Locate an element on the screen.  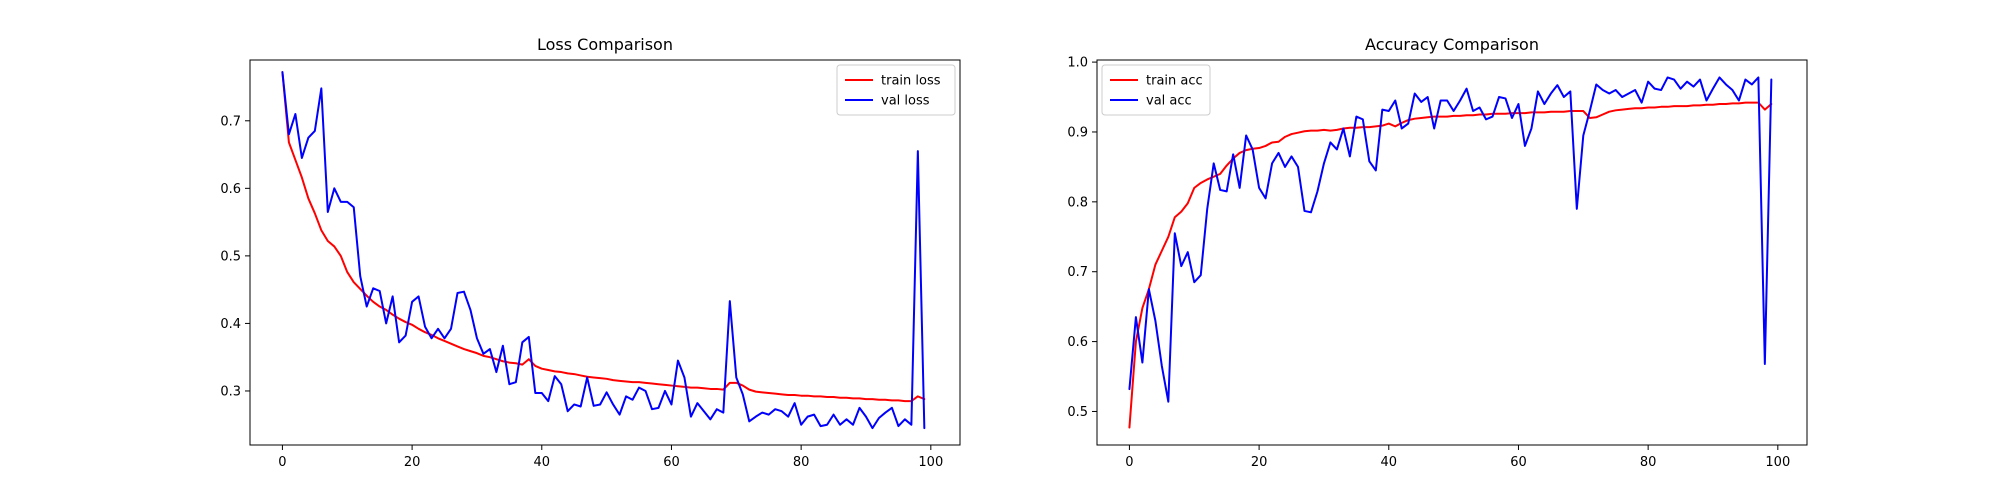
chart-title: Accuracy Comparison is located at coordinates (1452, 44).